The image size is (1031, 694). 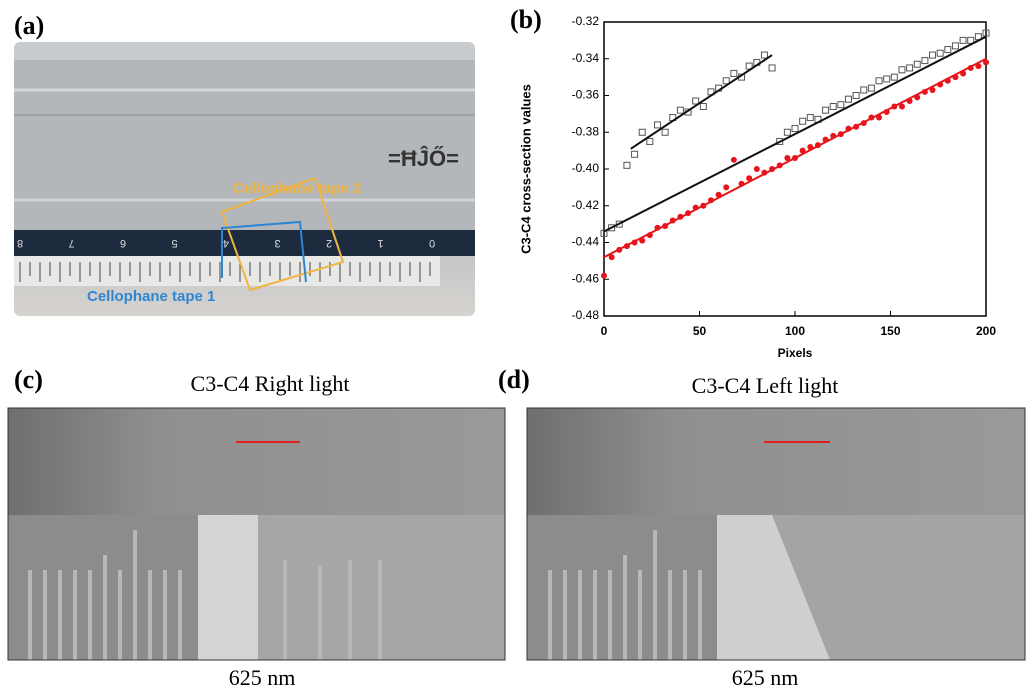 What do you see at coordinates (586, 131) in the screenshot?
I see `y-tick-label: -0.38` at bounding box center [586, 131].